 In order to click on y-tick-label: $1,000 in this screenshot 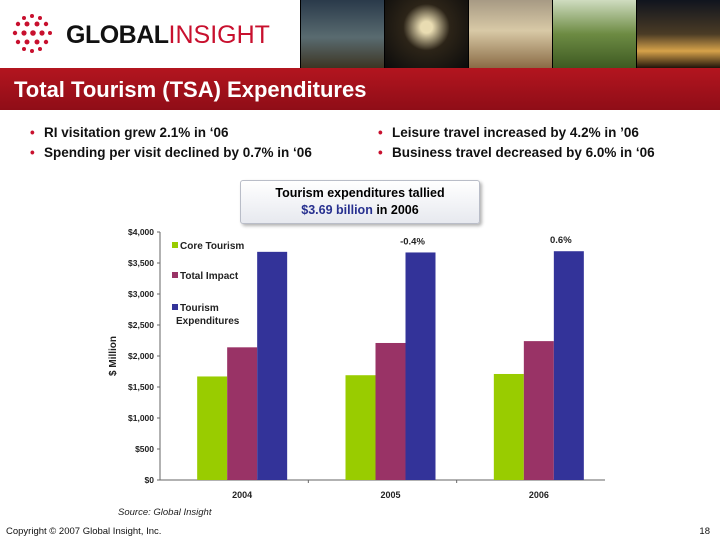, I will do `click(141, 418)`.